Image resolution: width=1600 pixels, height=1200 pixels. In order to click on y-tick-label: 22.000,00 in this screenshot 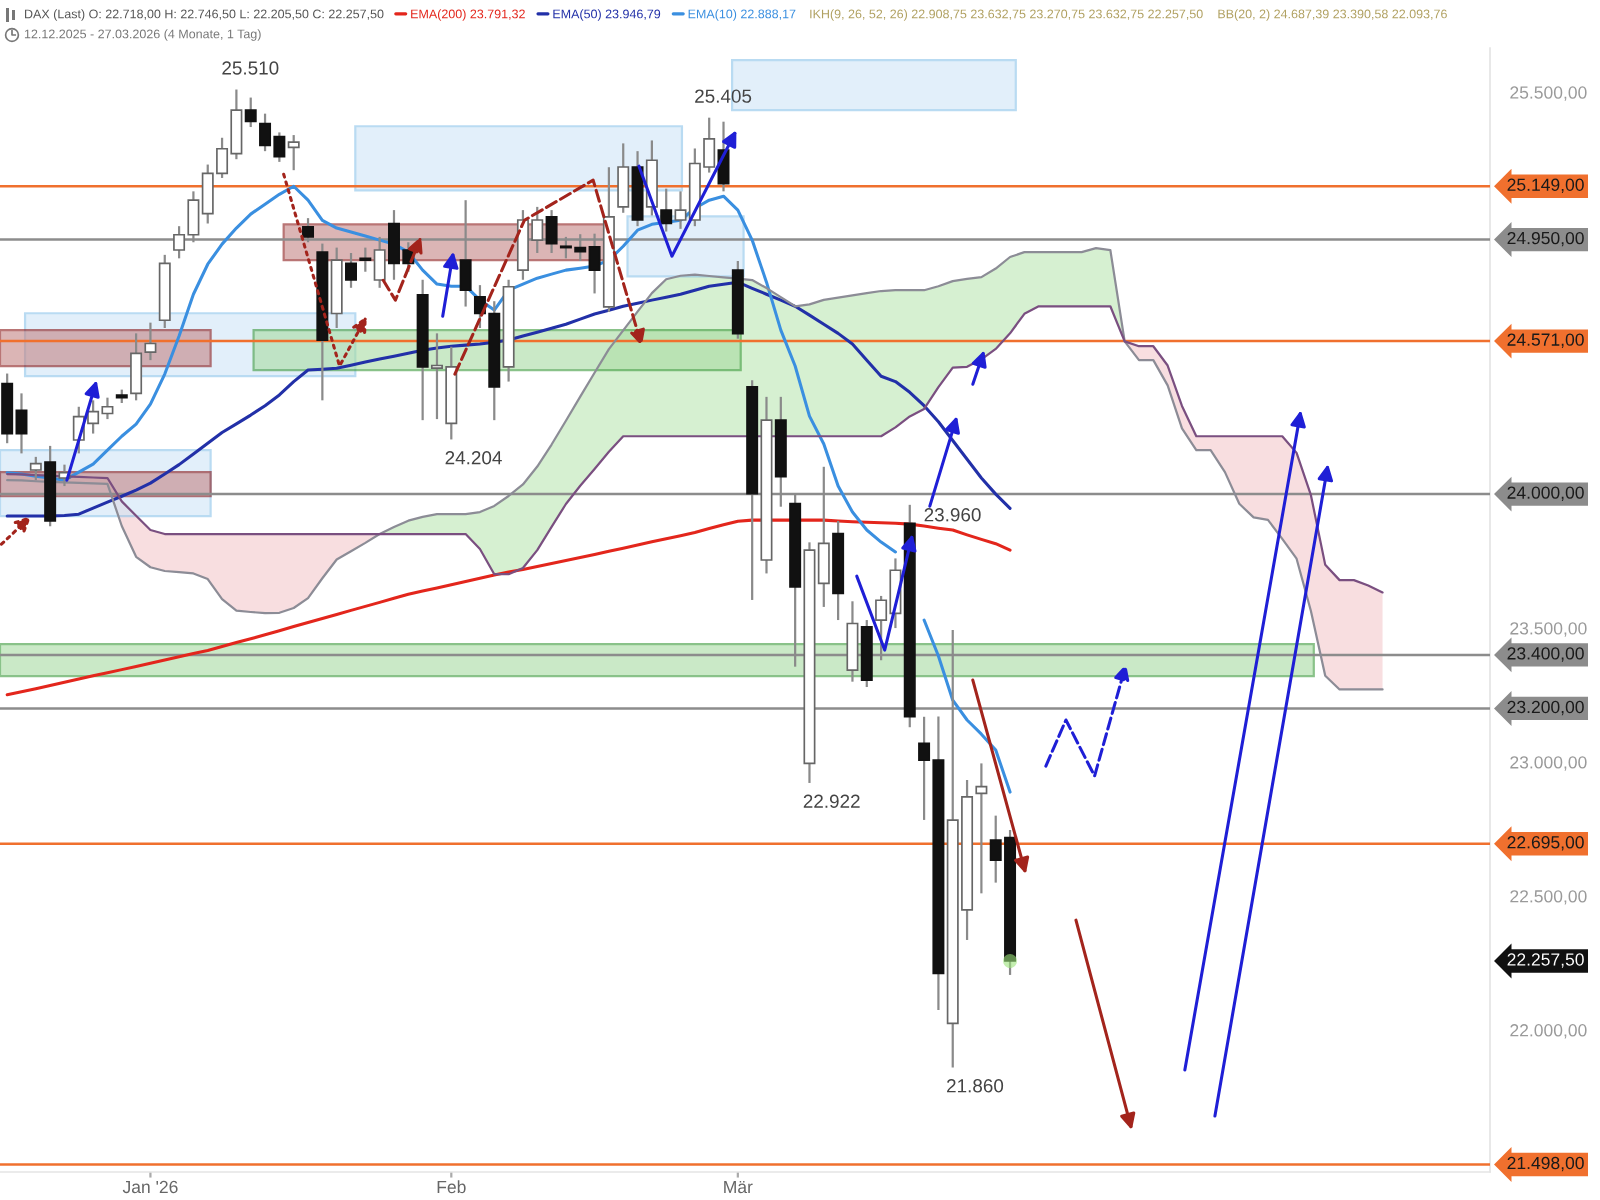, I will do `click(1548, 1031)`.